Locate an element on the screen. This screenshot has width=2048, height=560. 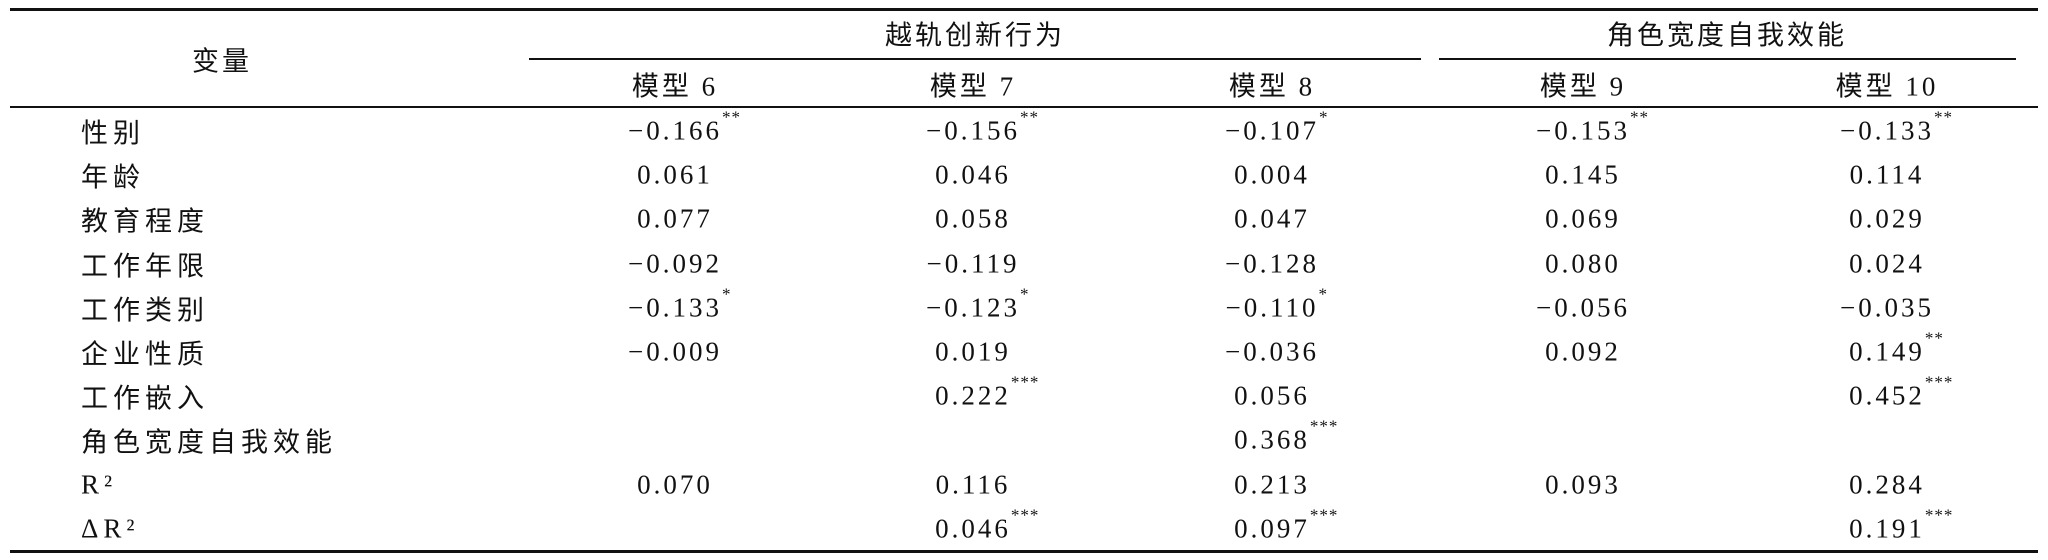
row-label: 年龄 is located at coordinates (113, 177).